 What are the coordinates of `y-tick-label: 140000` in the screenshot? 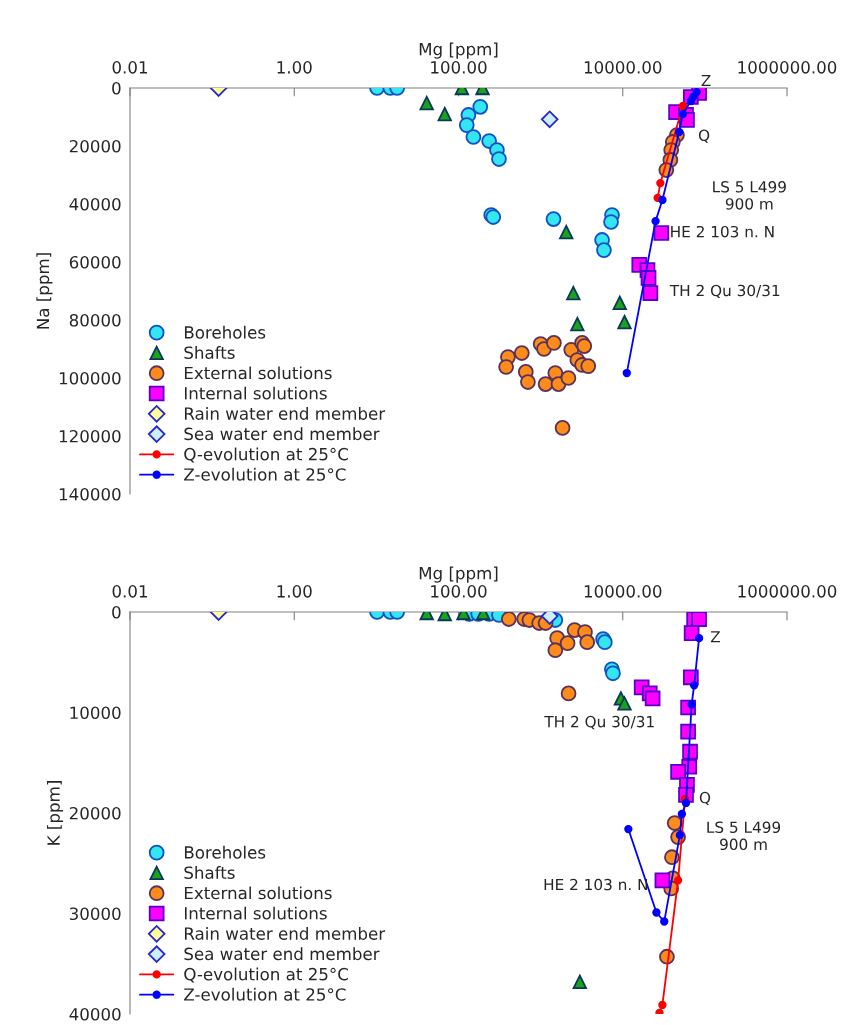 It's located at (90, 494).